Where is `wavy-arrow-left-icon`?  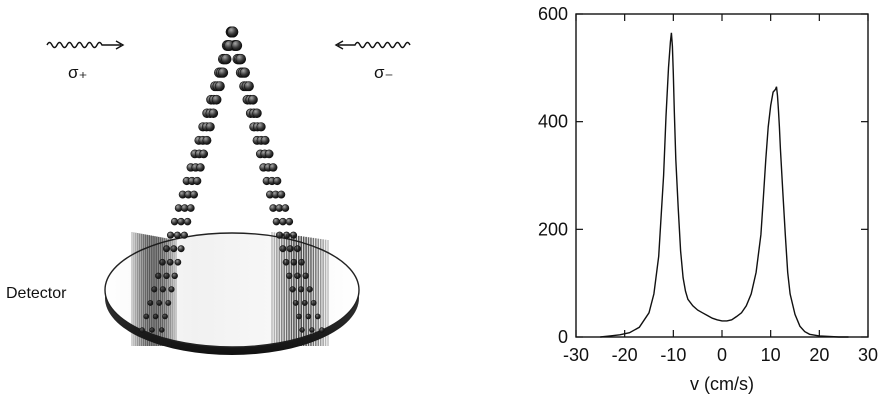 wavy-arrow-left-icon is located at coordinates (374, 45).